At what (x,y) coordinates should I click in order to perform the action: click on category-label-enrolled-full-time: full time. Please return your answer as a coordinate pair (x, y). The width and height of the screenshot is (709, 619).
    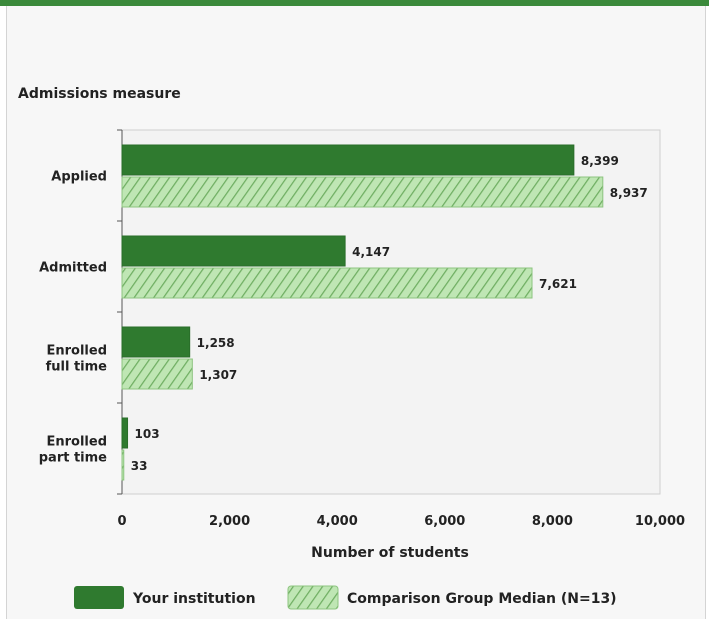
    Looking at the image, I should click on (77, 367).